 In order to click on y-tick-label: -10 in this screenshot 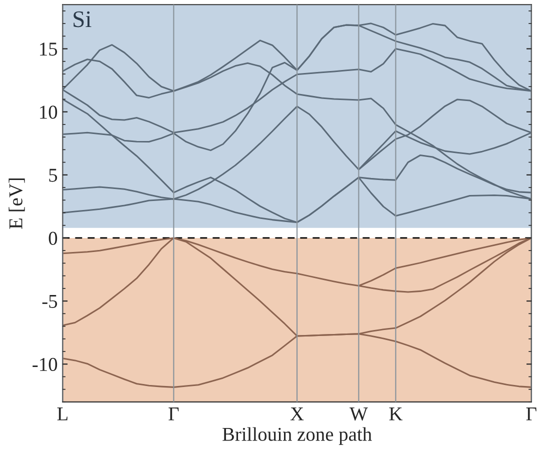, I will do `click(45, 365)`.